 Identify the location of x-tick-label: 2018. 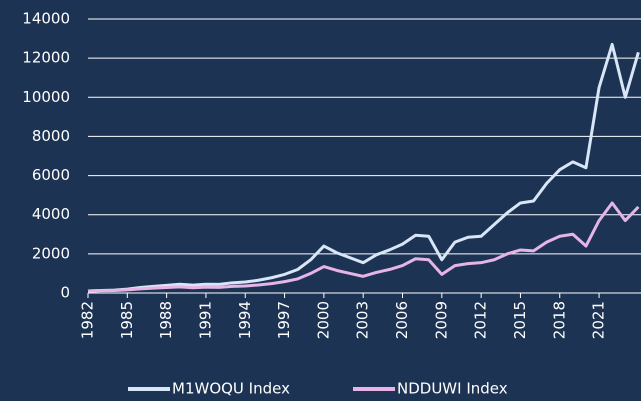
(559, 320).